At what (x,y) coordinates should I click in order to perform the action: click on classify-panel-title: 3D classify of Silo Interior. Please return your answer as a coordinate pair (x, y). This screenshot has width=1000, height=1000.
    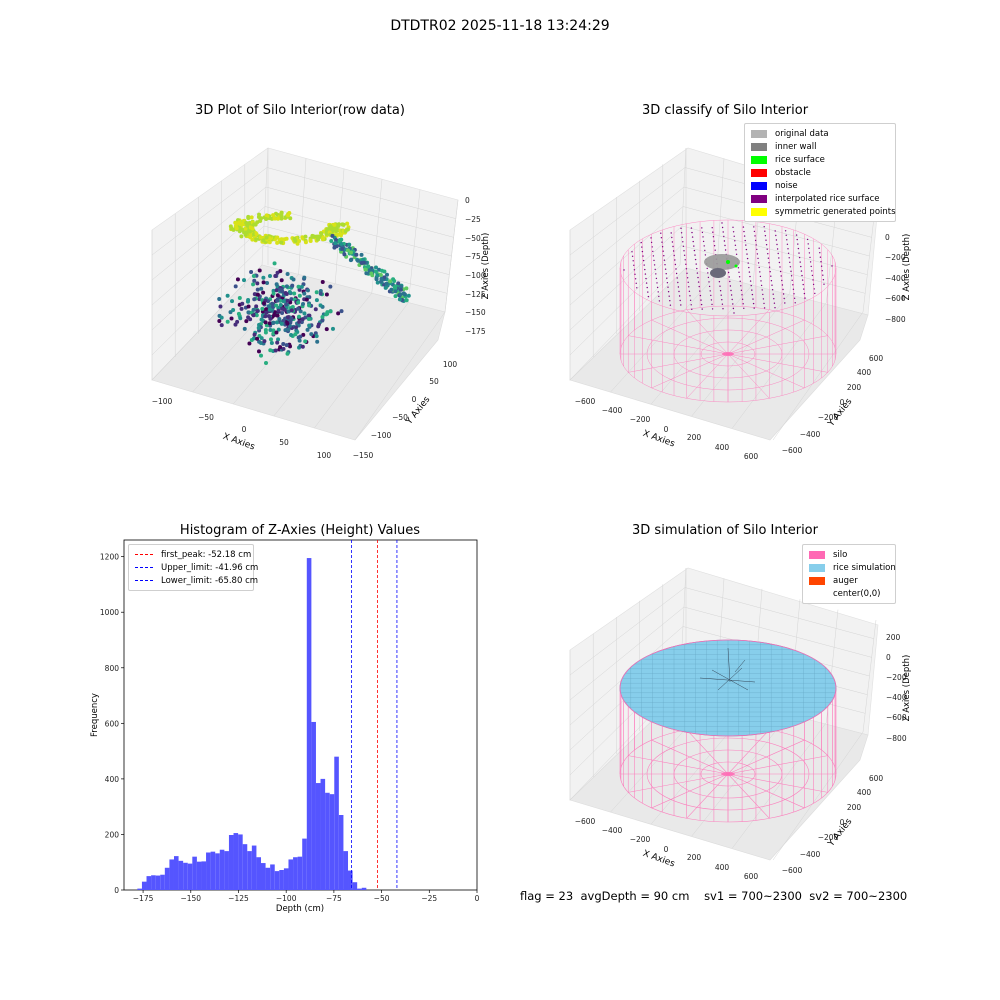
    Looking at the image, I should click on (725, 110).